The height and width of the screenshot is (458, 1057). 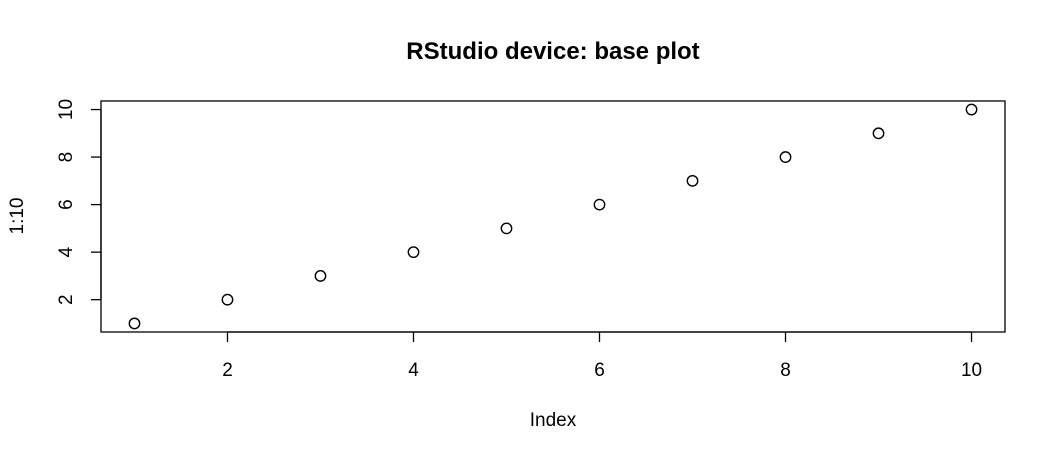 I want to click on y-tick-label: 2, so click(x=66, y=299).